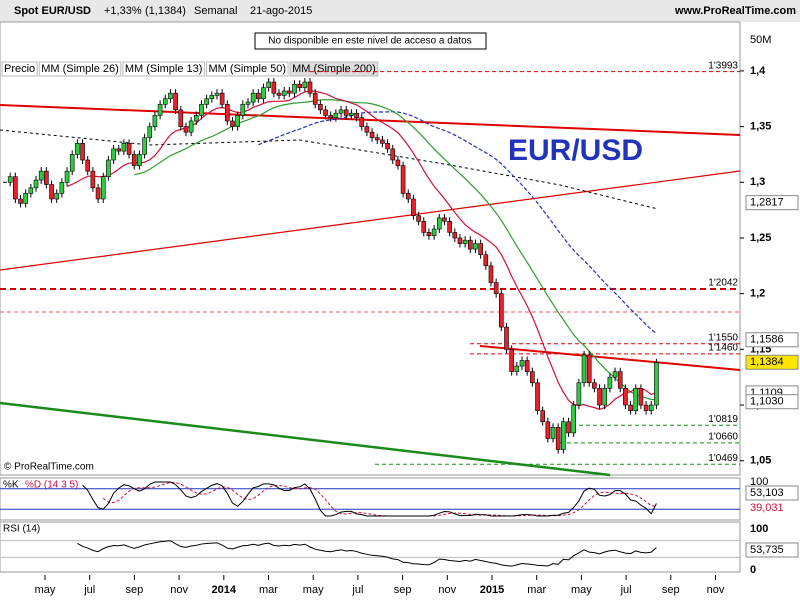  Describe the element at coordinates (760, 238) in the screenshot. I see `y-tick-label: 1,25` at that location.